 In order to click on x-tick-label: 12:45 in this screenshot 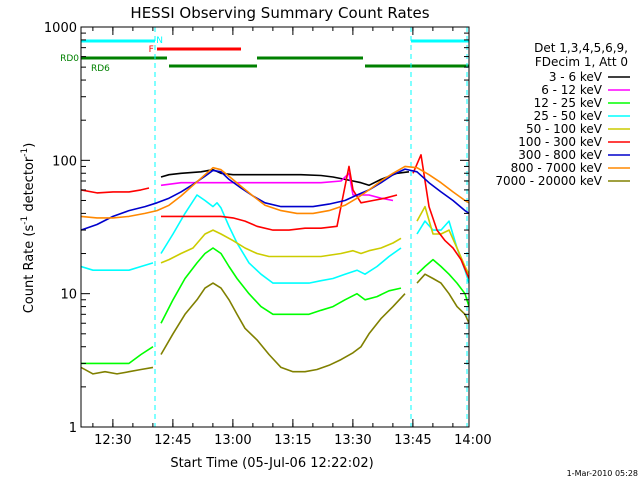, I will do `click(172, 440)`.